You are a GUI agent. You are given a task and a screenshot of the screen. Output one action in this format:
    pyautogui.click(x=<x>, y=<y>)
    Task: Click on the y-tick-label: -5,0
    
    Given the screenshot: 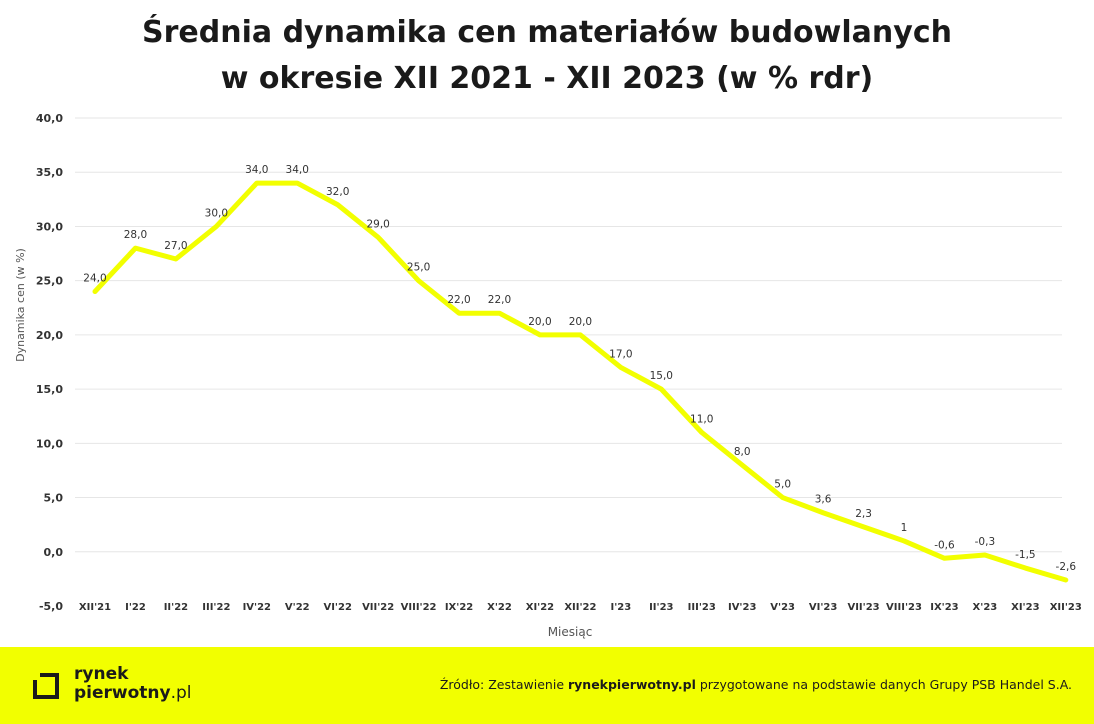 What is the action you would take?
    pyautogui.click(x=51, y=606)
    